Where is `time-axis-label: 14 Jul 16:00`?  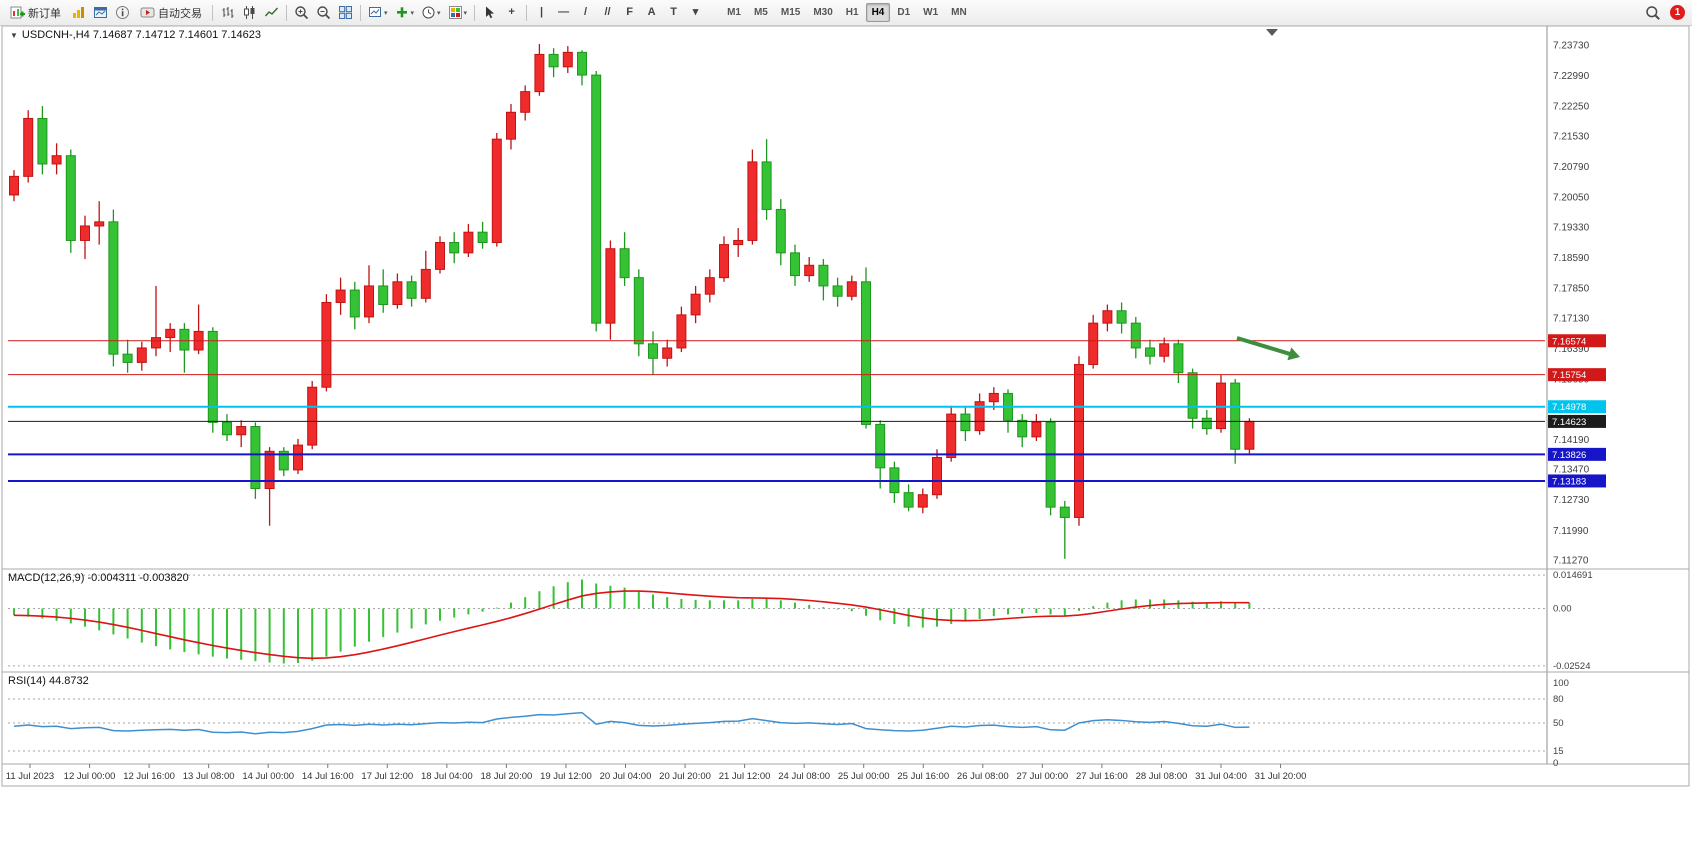
time-axis-label: 14 Jul 16:00 is located at coordinates (328, 776).